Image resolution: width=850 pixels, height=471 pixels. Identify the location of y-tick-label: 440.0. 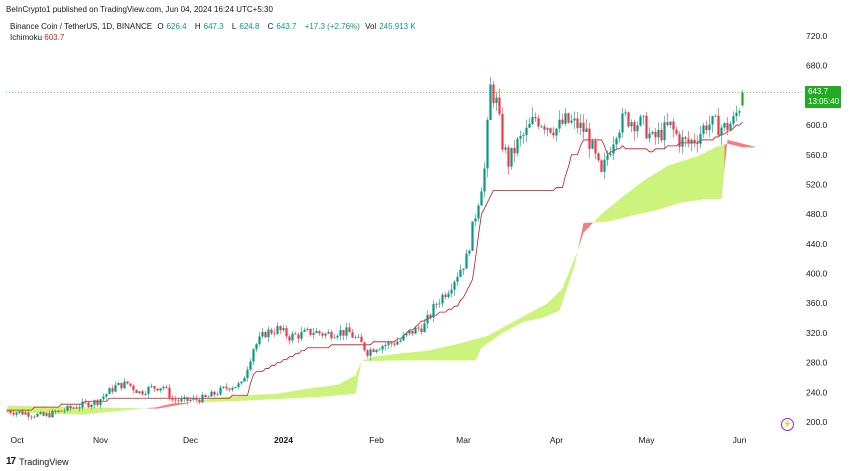
(817, 244).